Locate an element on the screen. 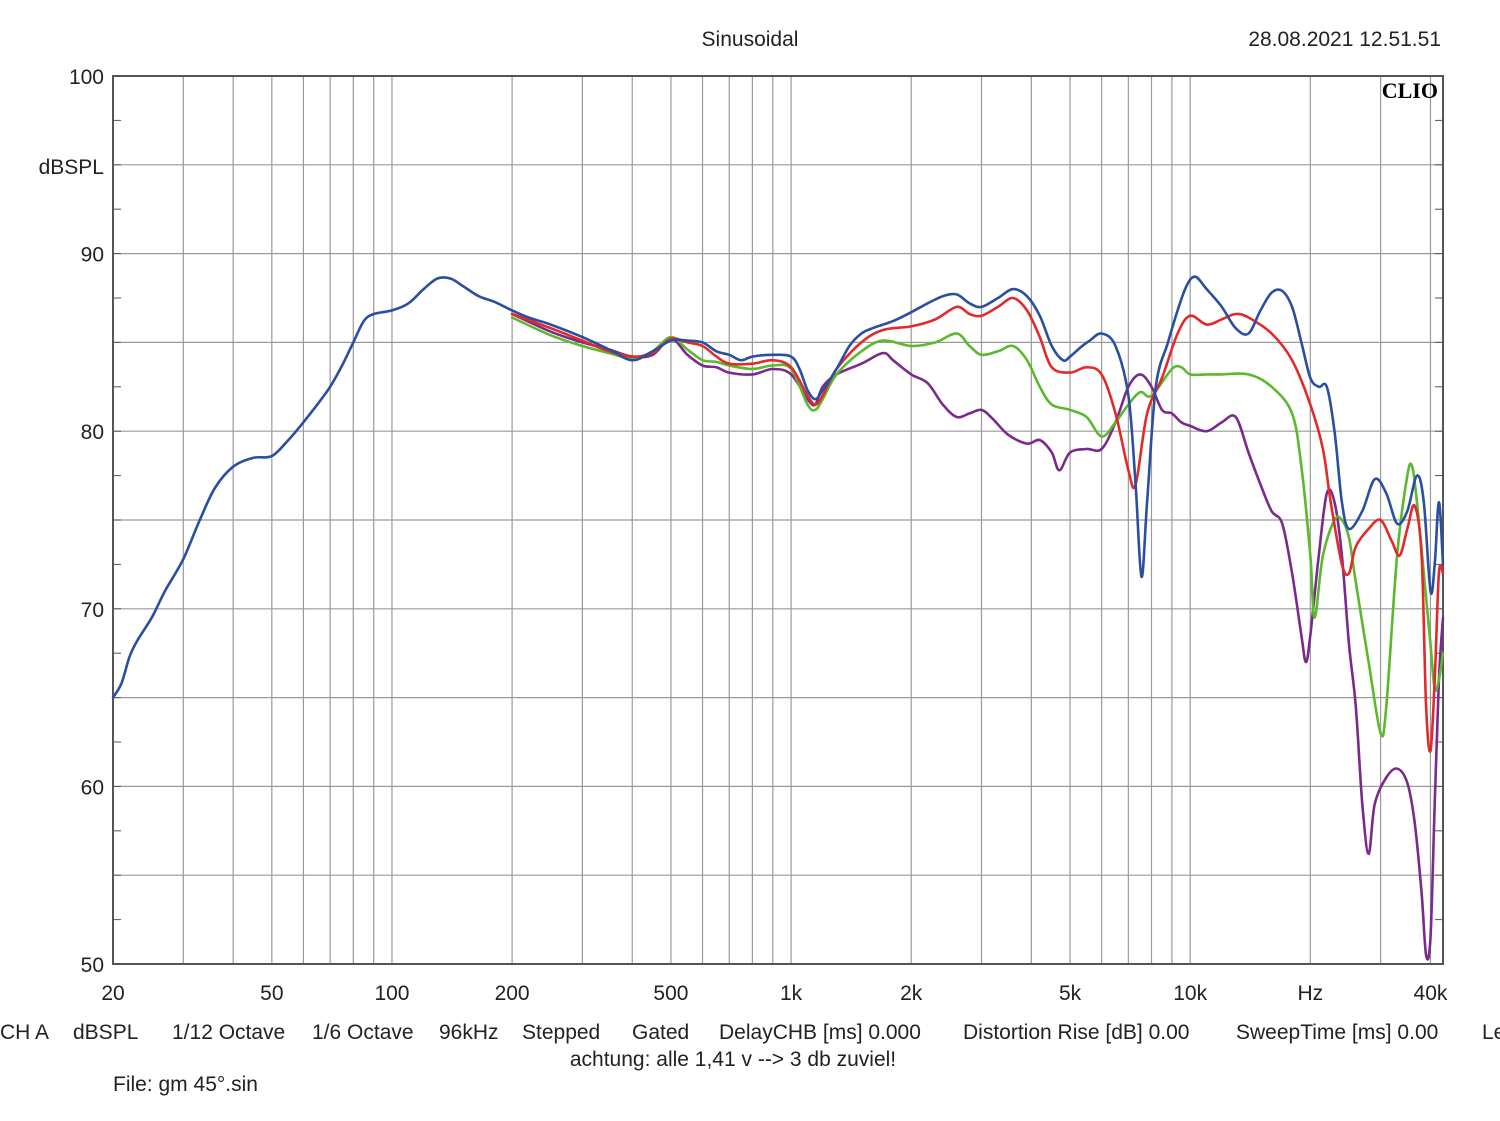  timestamp-label: 28.08.2021 12.51.51 is located at coordinates (1344, 39).